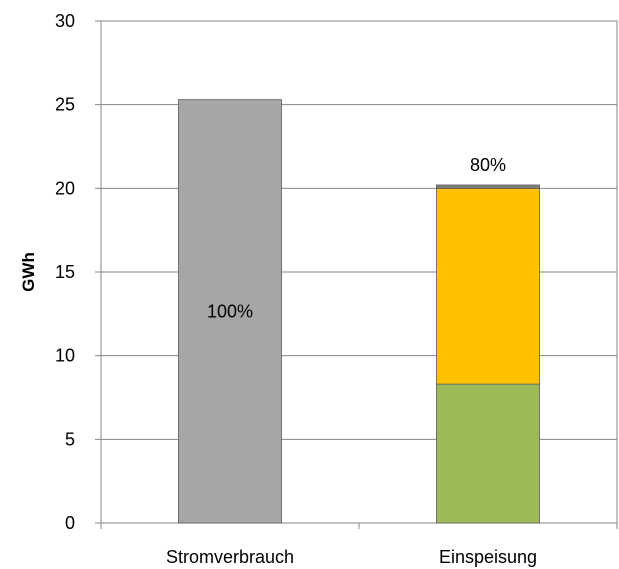 The height and width of the screenshot is (569, 619). I want to click on y-axis-title: GWh, so click(28, 272).